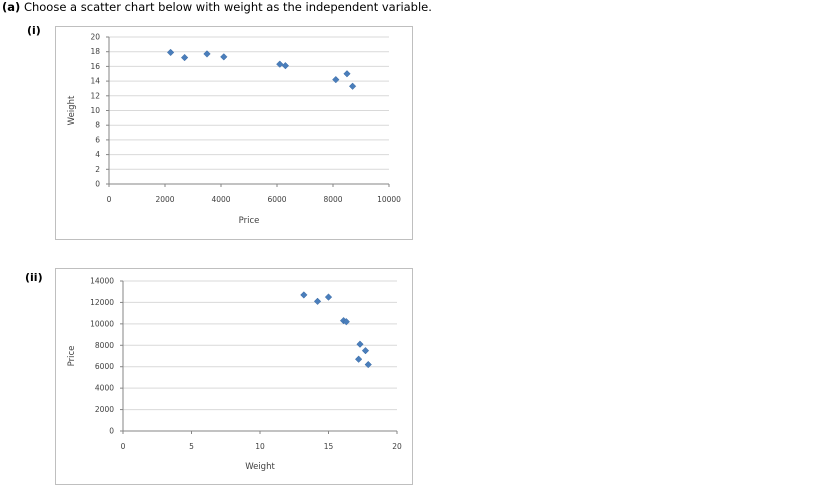  Describe the element at coordinates (95, 37) in the screenshot. I see `y-tick-label: 20` at that location.